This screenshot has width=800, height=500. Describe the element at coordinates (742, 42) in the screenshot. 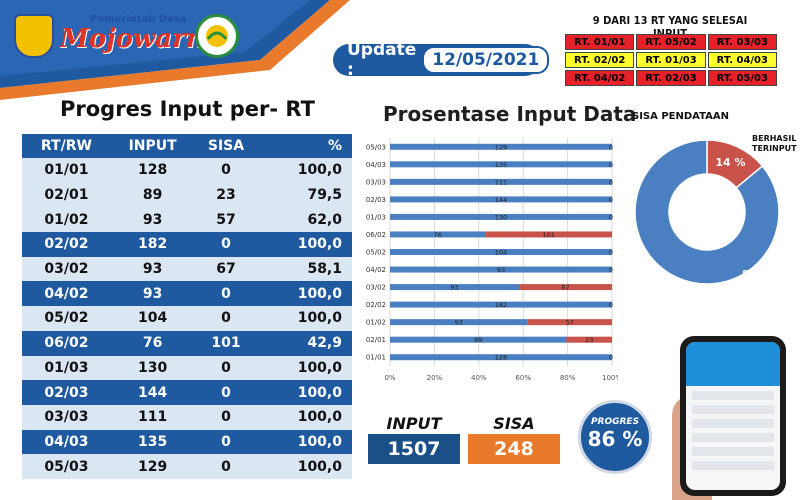

I see `completed-rt-cell: RT. 03/03` at that location.